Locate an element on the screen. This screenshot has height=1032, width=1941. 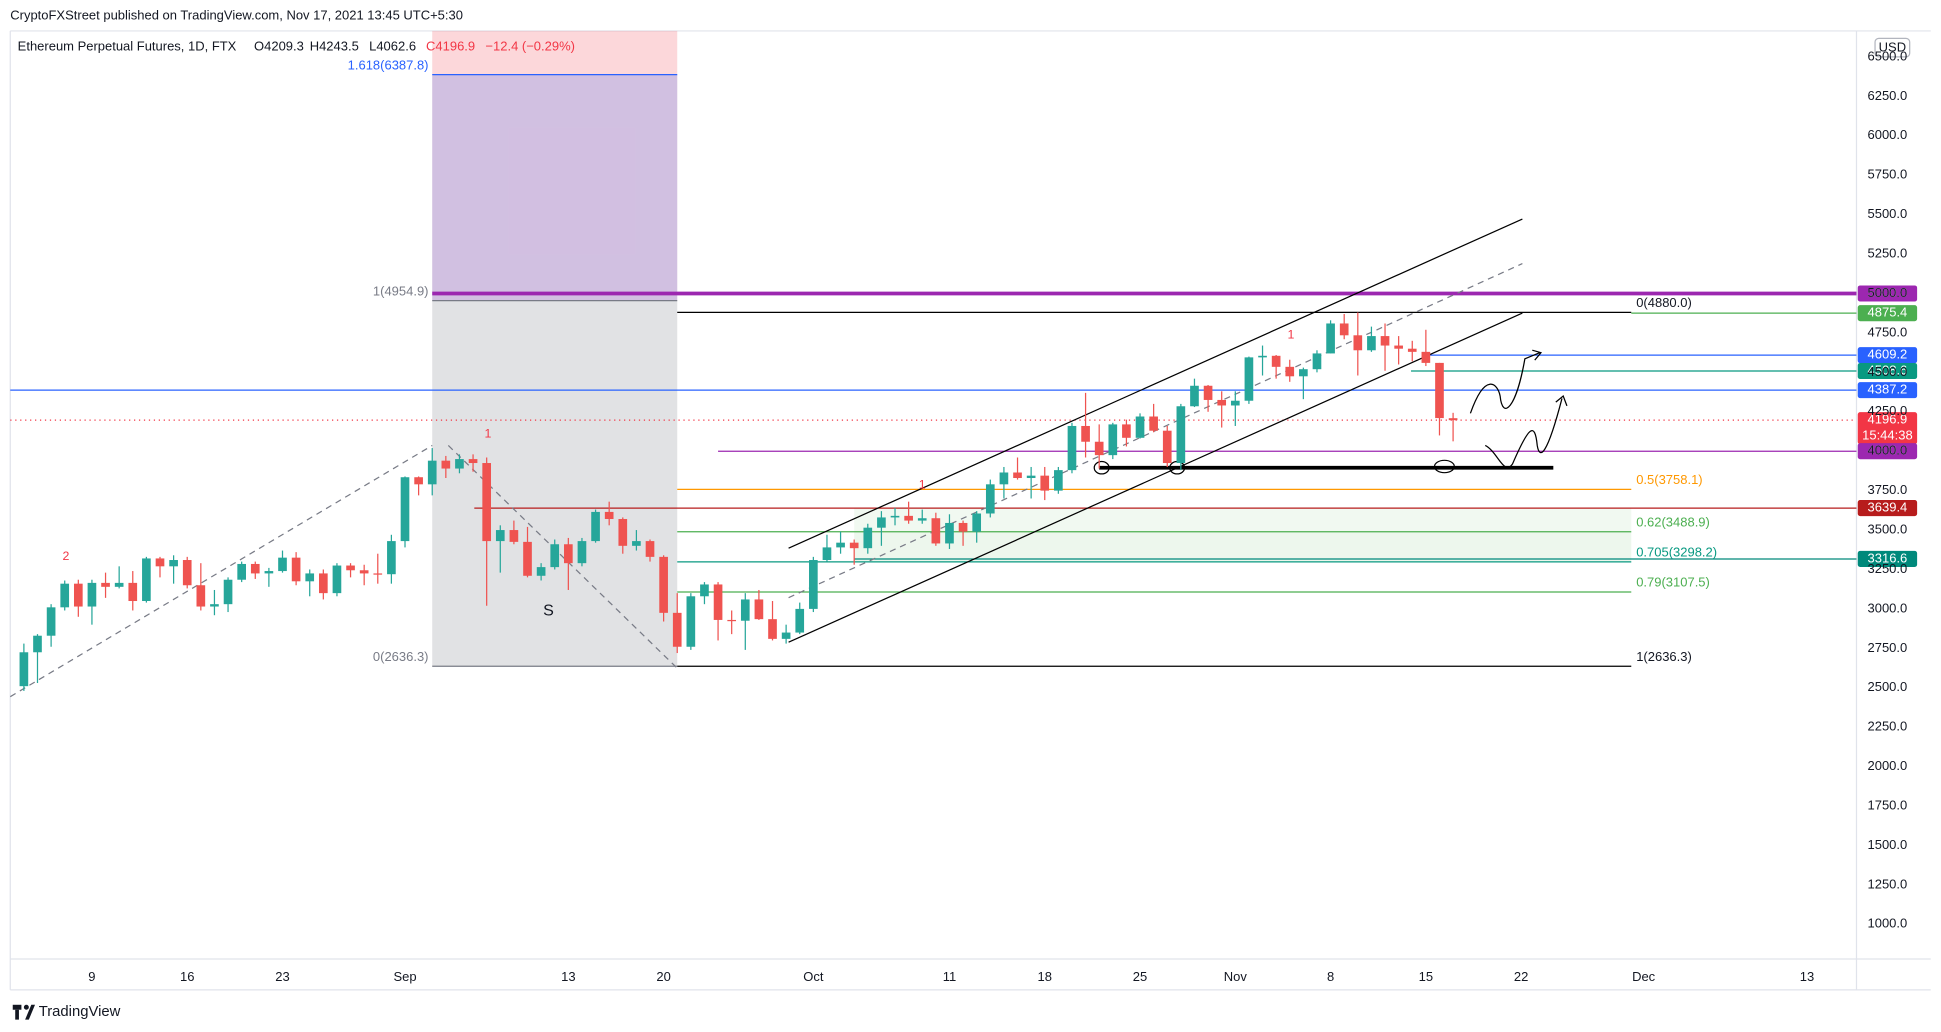
x-tick-label: 11 is located at coordinates (949, 976).